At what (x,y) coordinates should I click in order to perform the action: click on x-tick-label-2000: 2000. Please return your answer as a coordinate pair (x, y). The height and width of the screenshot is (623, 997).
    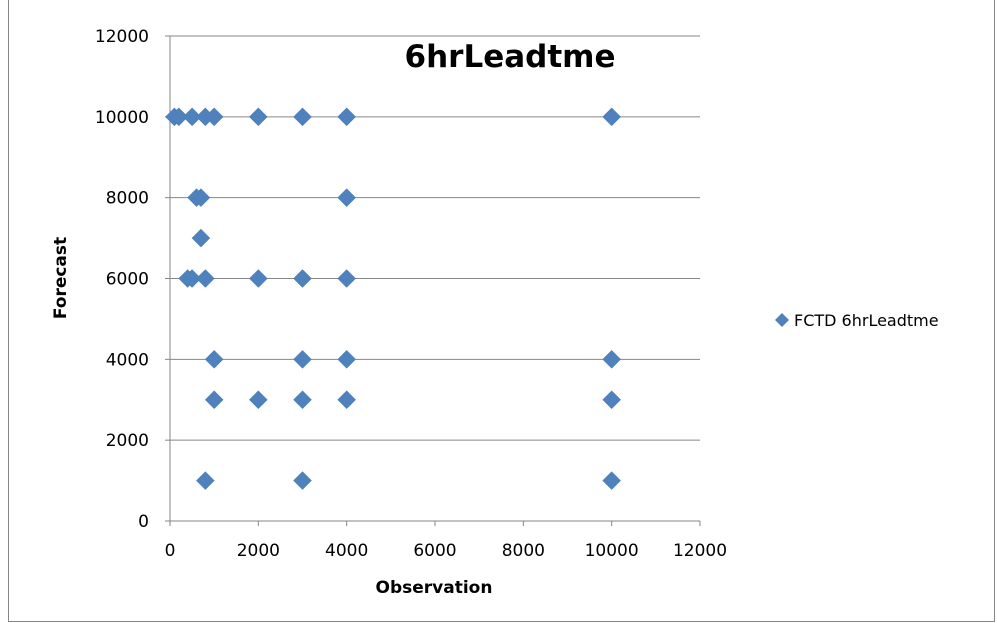
    Looking at the image, I should click on (258, 551).